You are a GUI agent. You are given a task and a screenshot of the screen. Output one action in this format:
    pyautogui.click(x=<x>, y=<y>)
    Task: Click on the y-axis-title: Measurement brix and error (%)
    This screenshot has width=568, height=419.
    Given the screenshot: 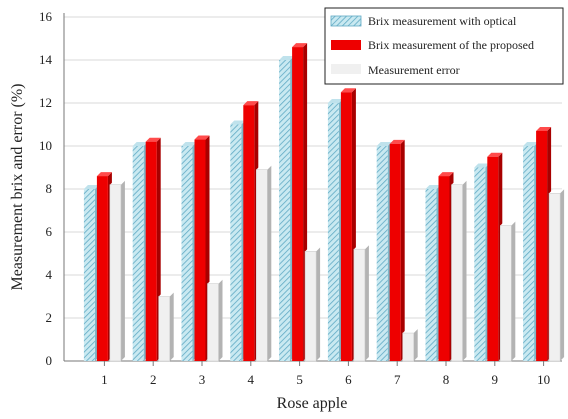 What is the action you would take?
    pyautogui.click(x=17, y=186)
    